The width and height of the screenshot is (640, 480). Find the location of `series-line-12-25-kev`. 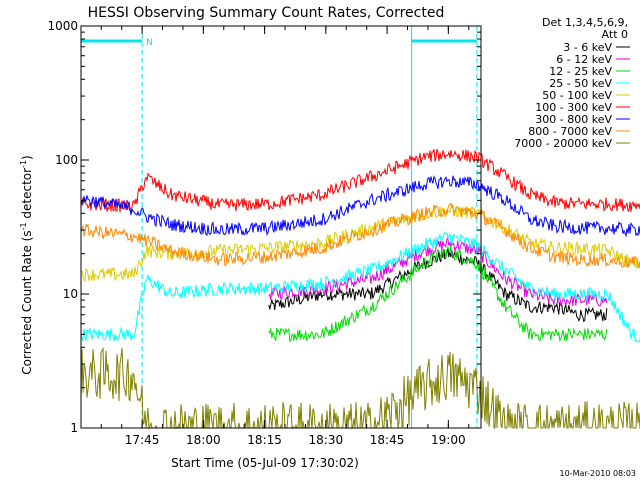

series-line-12-25-kev is located at coordinates (438, 294).